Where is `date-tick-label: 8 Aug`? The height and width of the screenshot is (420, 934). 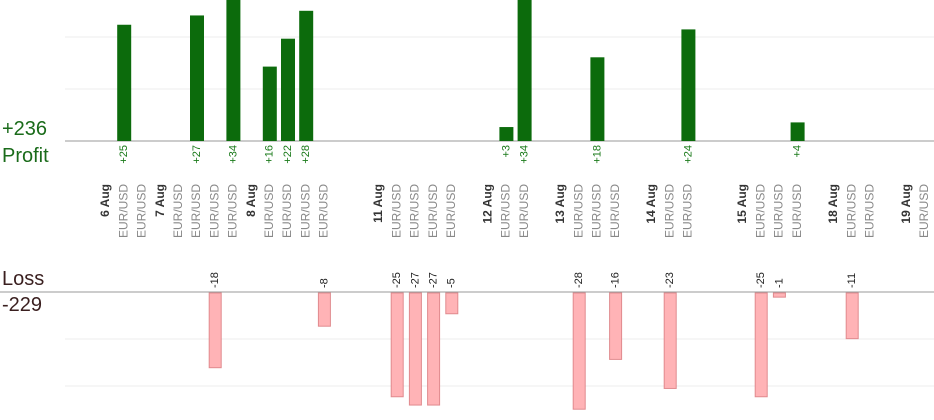 date-tick-label: 8 Aug is located at coordinates (251, 200).